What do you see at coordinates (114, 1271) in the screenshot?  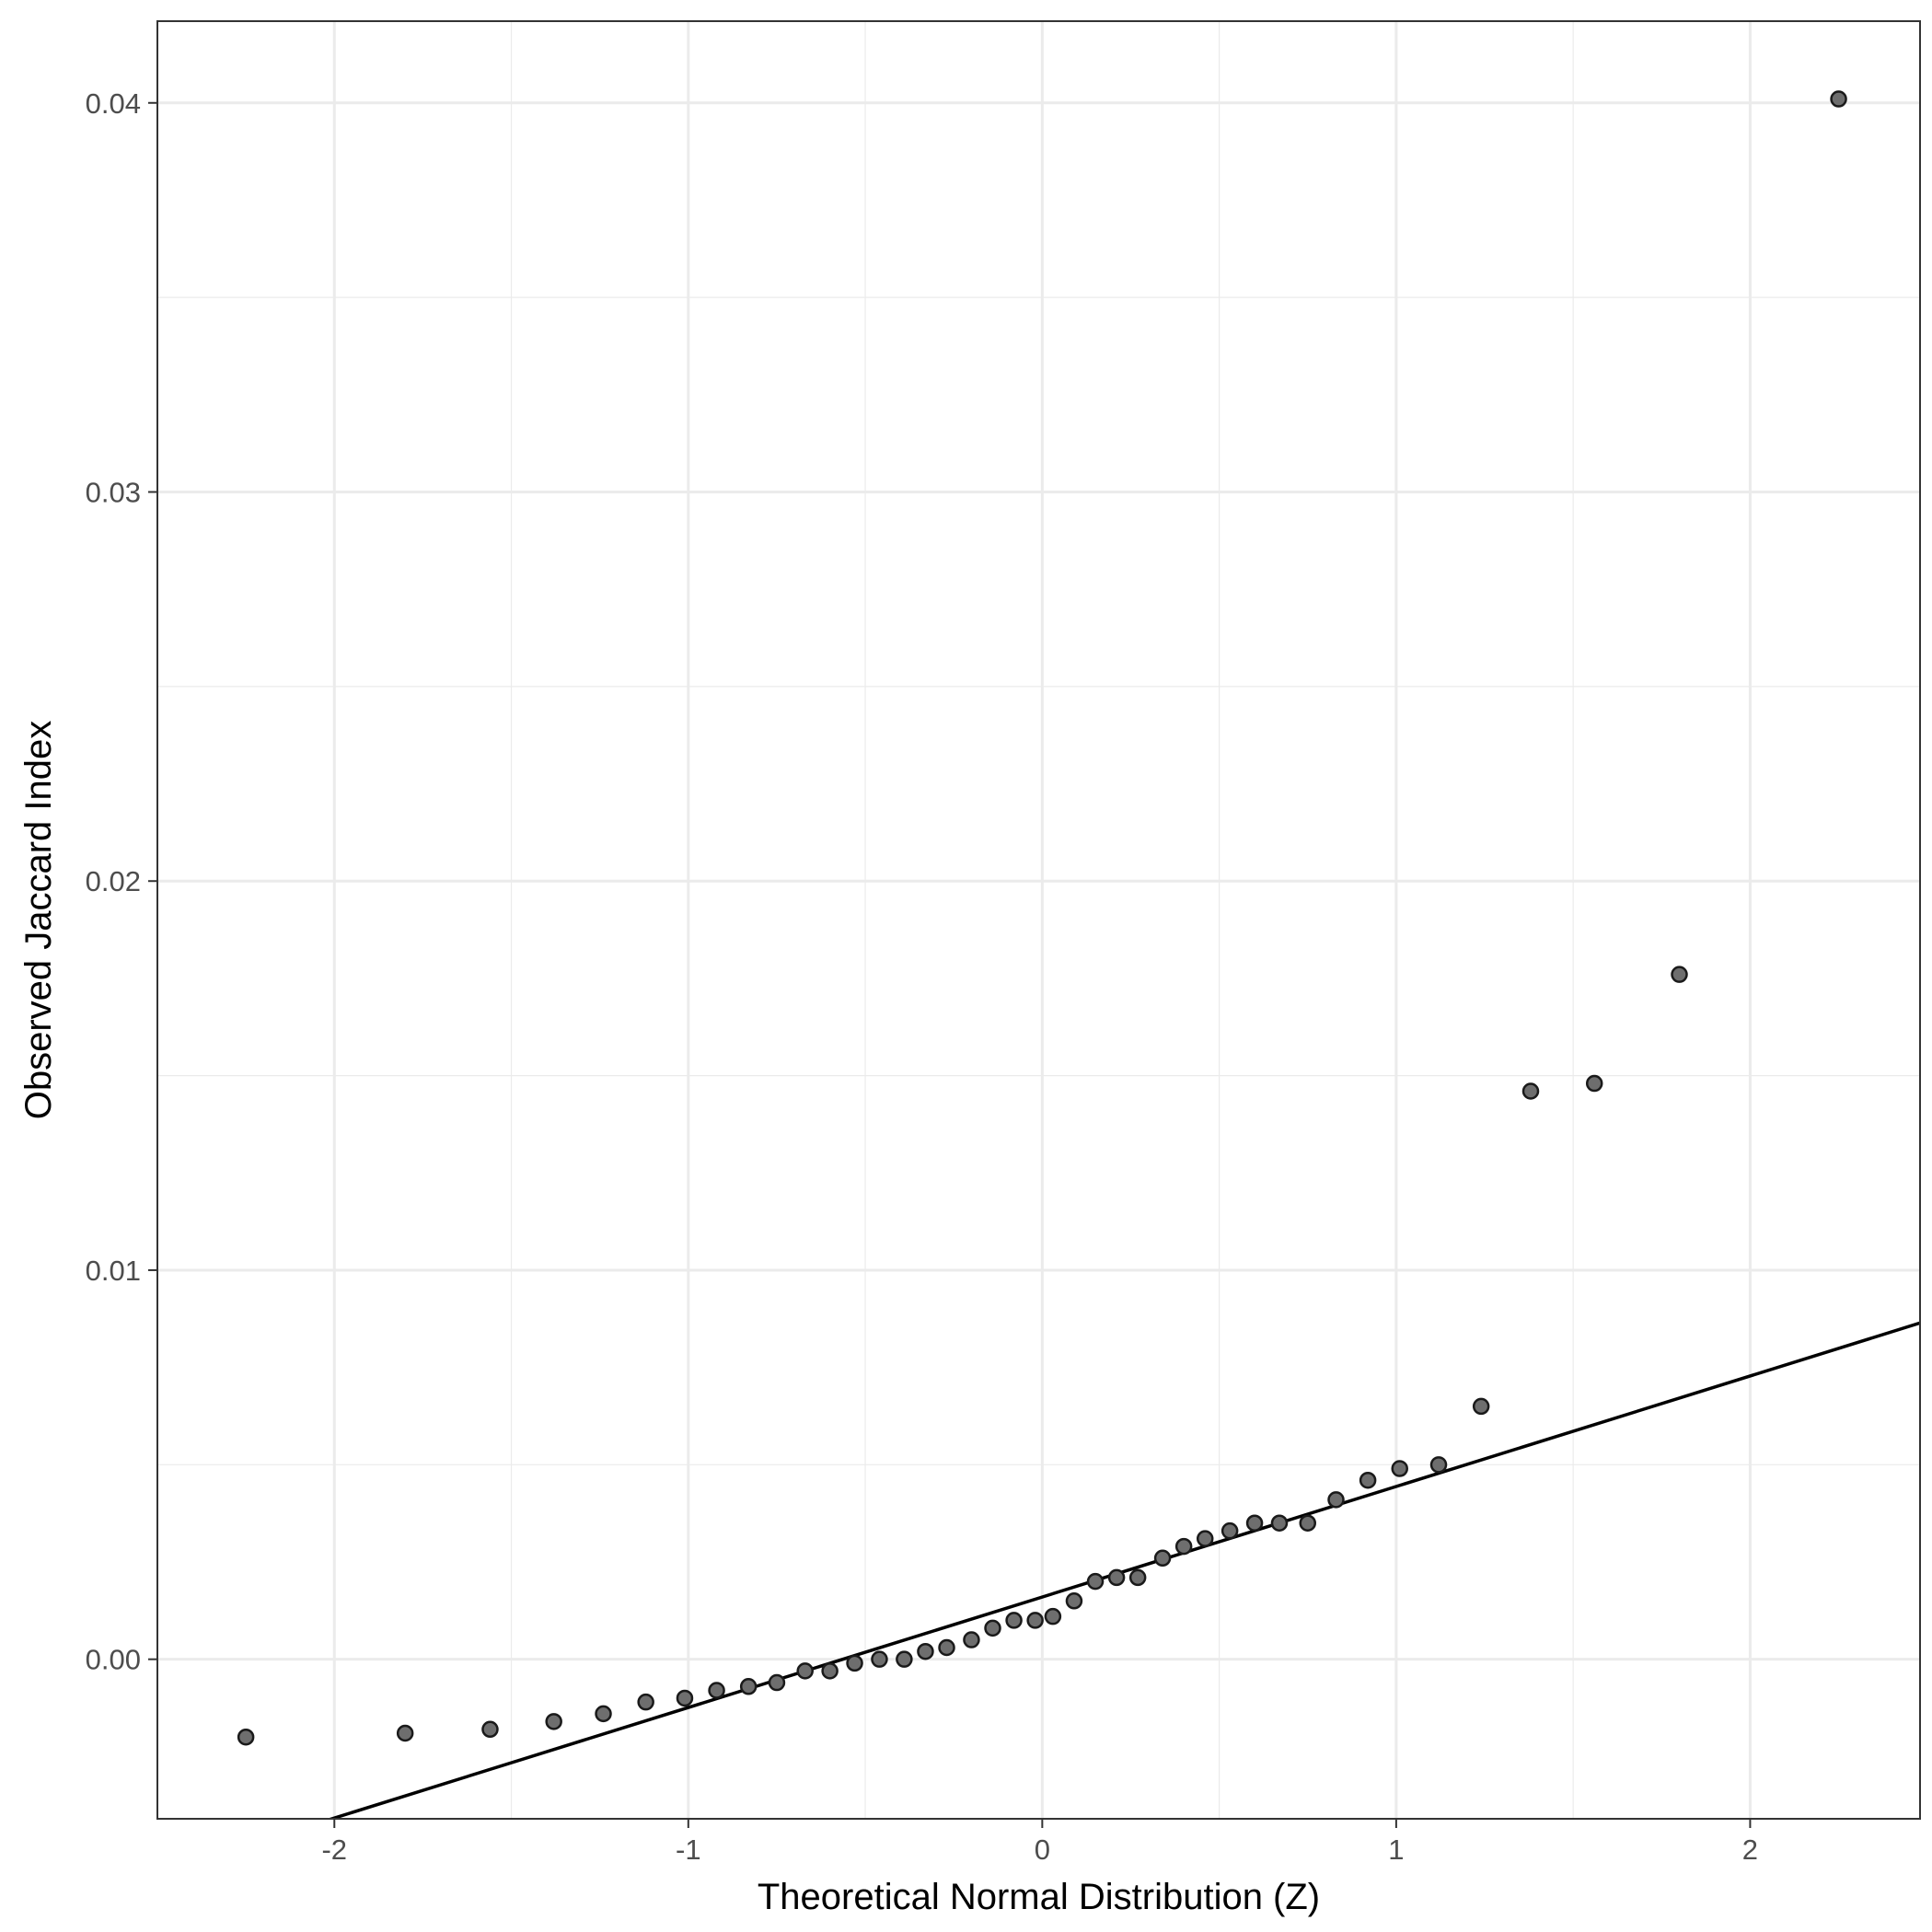 I see `y-tick-label: 0.01` at bounding box center [114, 1271].